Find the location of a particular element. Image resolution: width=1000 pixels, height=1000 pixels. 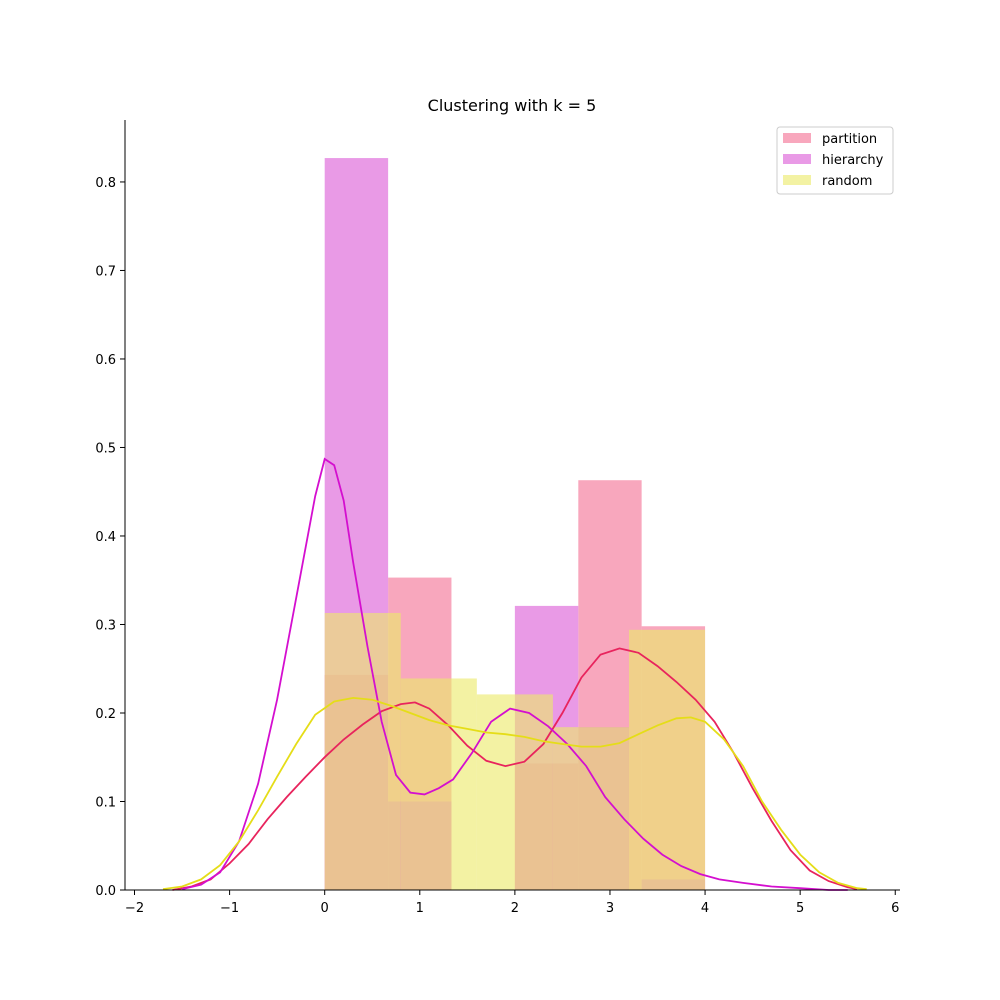

y-tick-label-0.8: 0.8 is located at coordinates (105, 183).